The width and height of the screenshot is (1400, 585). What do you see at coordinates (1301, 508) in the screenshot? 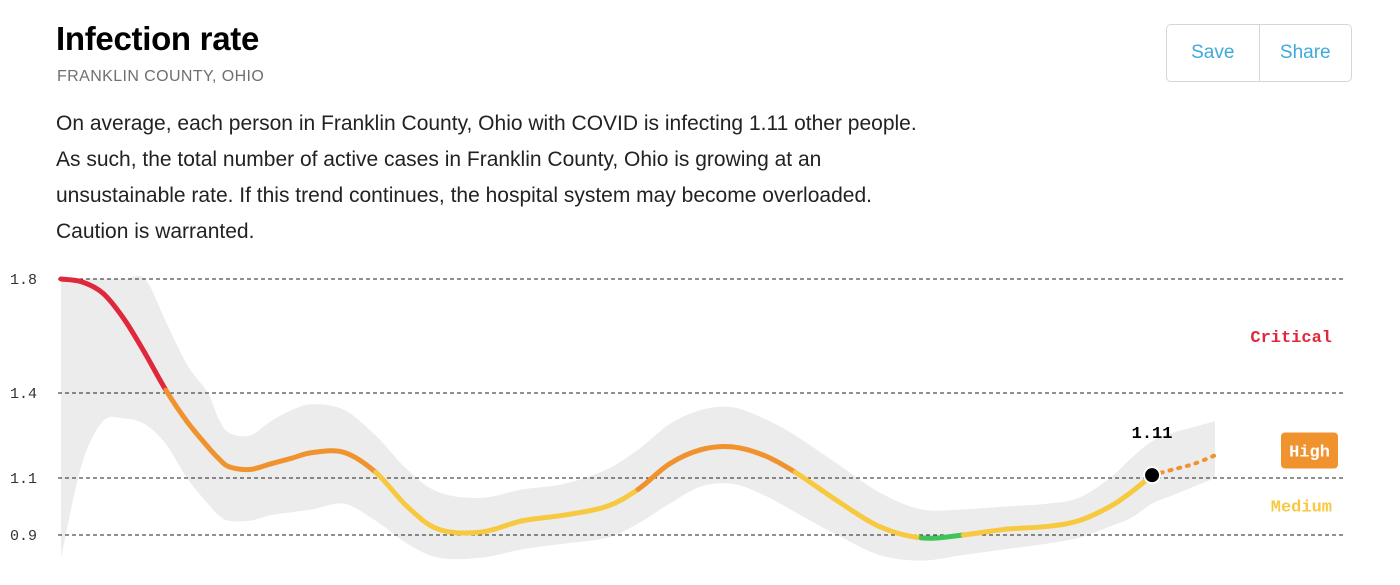
I see `zone-label-medium: Medium` at bounding box center [1301, 508].